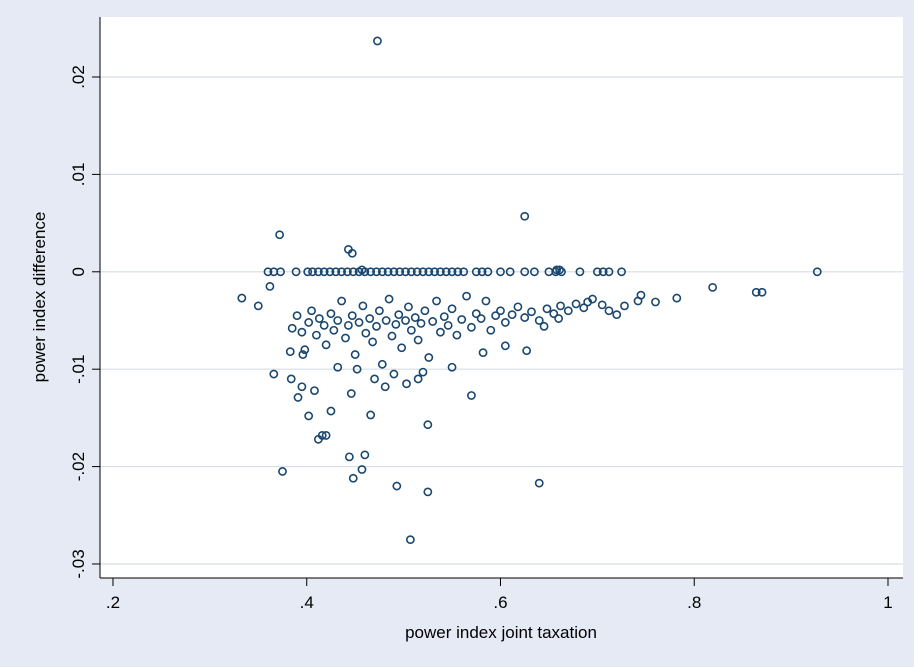 The width and height of the screenshot is (914, 667). Describe the element at coordinates (501, 632) in the screenshot. I see `x-axis-title: power index joint taxation` at that location.